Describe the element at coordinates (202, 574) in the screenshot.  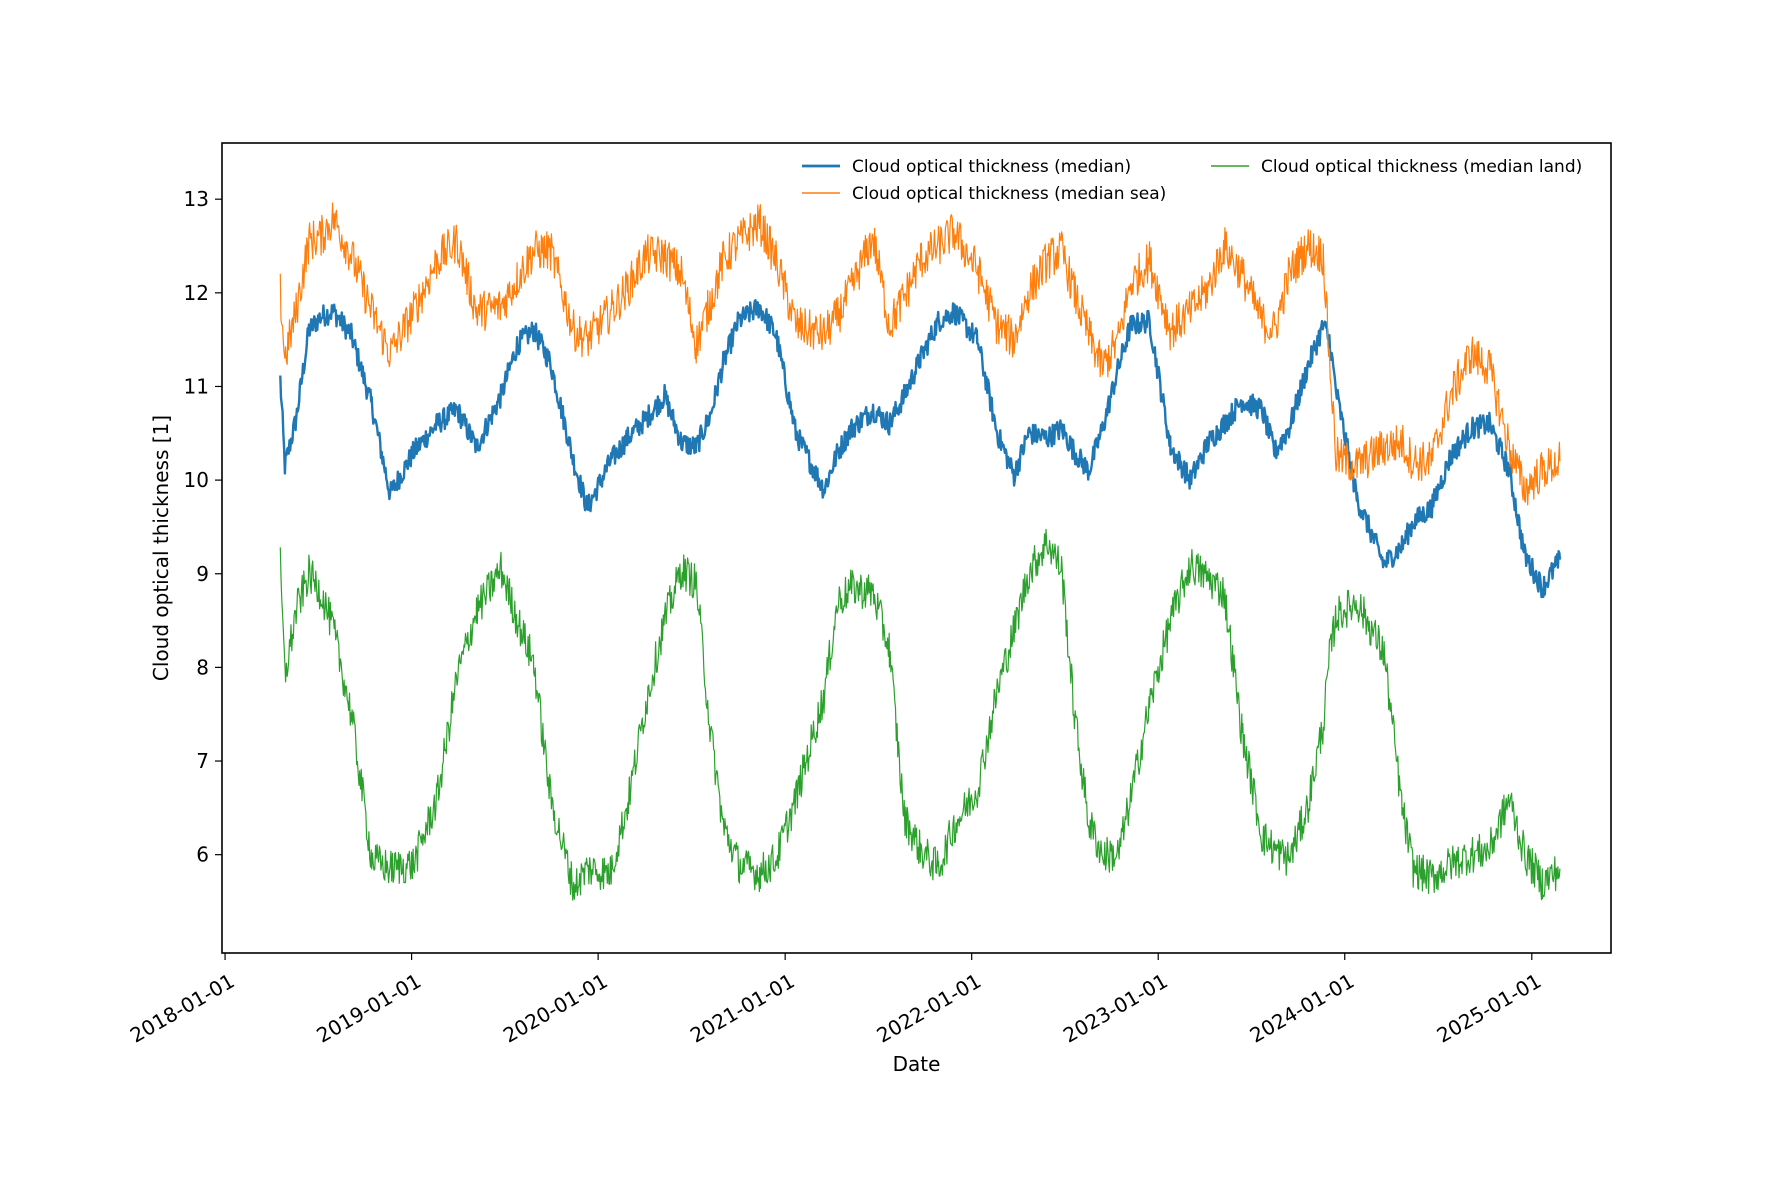
I see `y-tick-label: 9` at that location.